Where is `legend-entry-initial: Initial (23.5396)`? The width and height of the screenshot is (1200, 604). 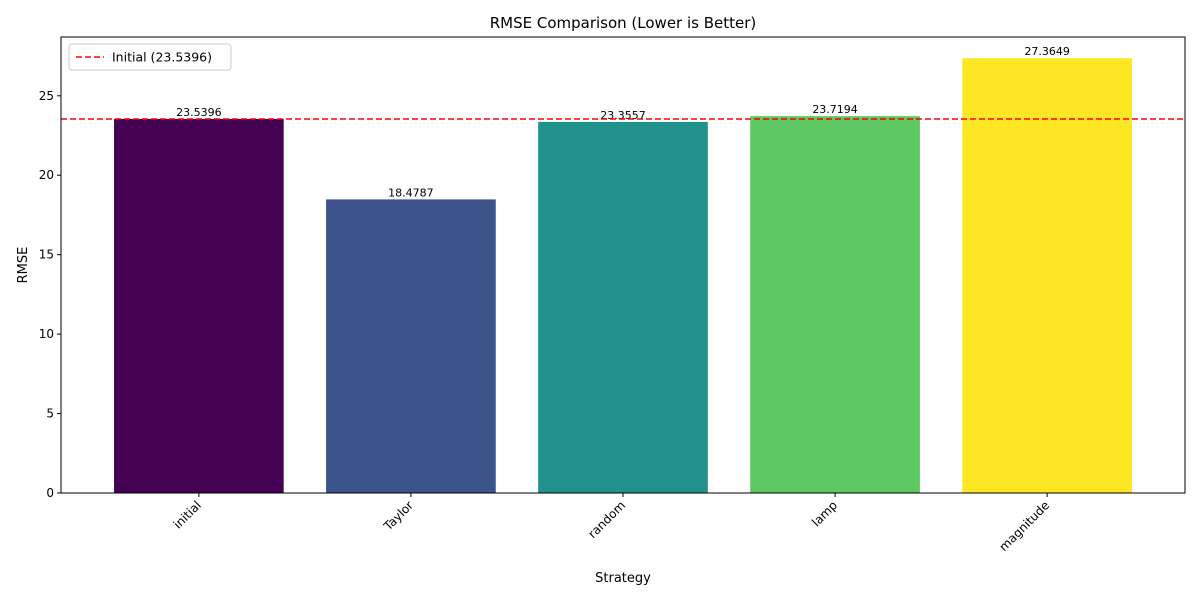 legend-entry-initial: Initial (23.5396) is located at coordinates (162, 57).